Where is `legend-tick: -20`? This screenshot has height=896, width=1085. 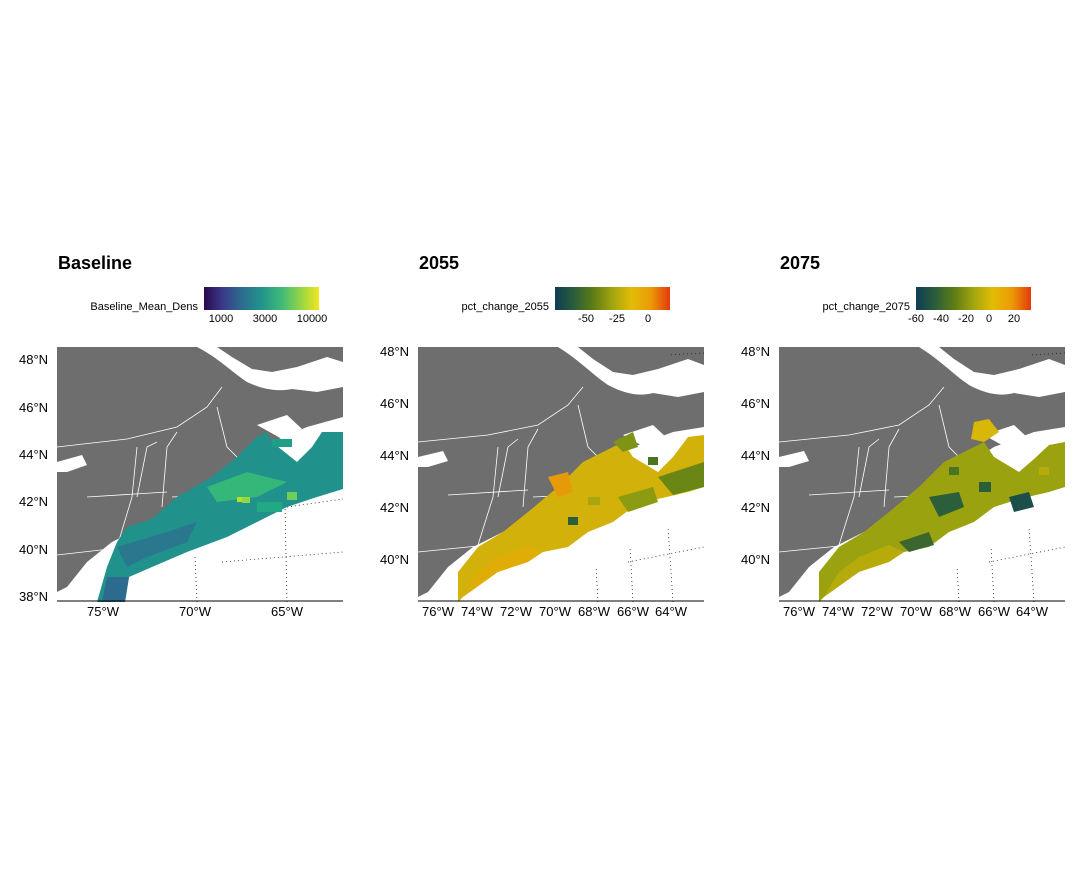
legend-tick: -20 is located at coordinates (966, 319).